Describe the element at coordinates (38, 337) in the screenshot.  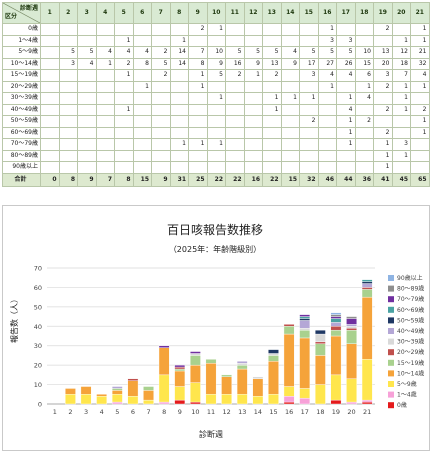
I see `y-axis: 0 10 20 30 40 50 60 70` at that location.